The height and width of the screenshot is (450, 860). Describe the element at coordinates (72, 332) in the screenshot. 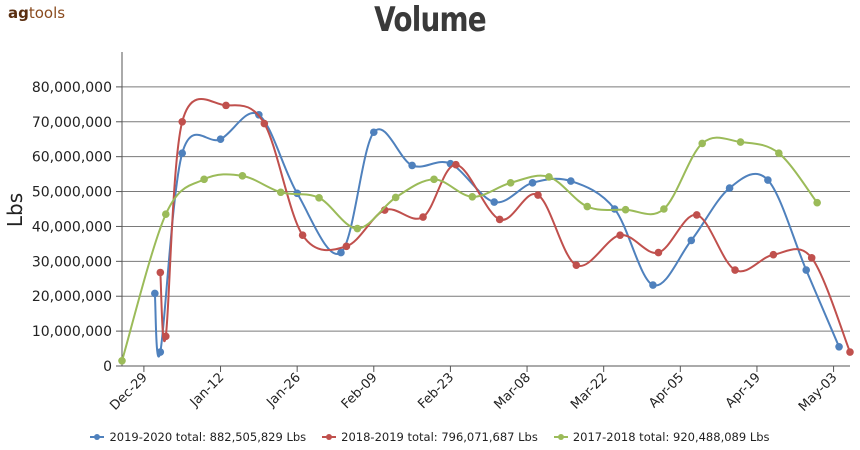

I see `y-tick-label: 10,000,000` at that location.